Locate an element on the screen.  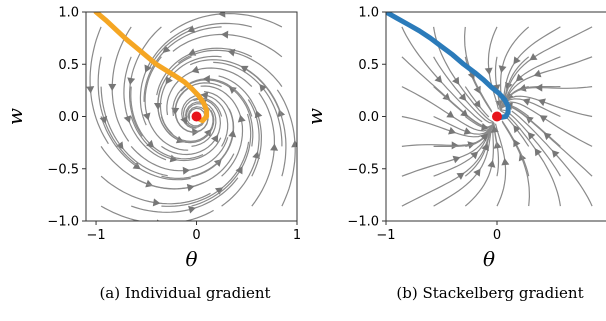
equilibrium-point is located at coordinates (196, 116).